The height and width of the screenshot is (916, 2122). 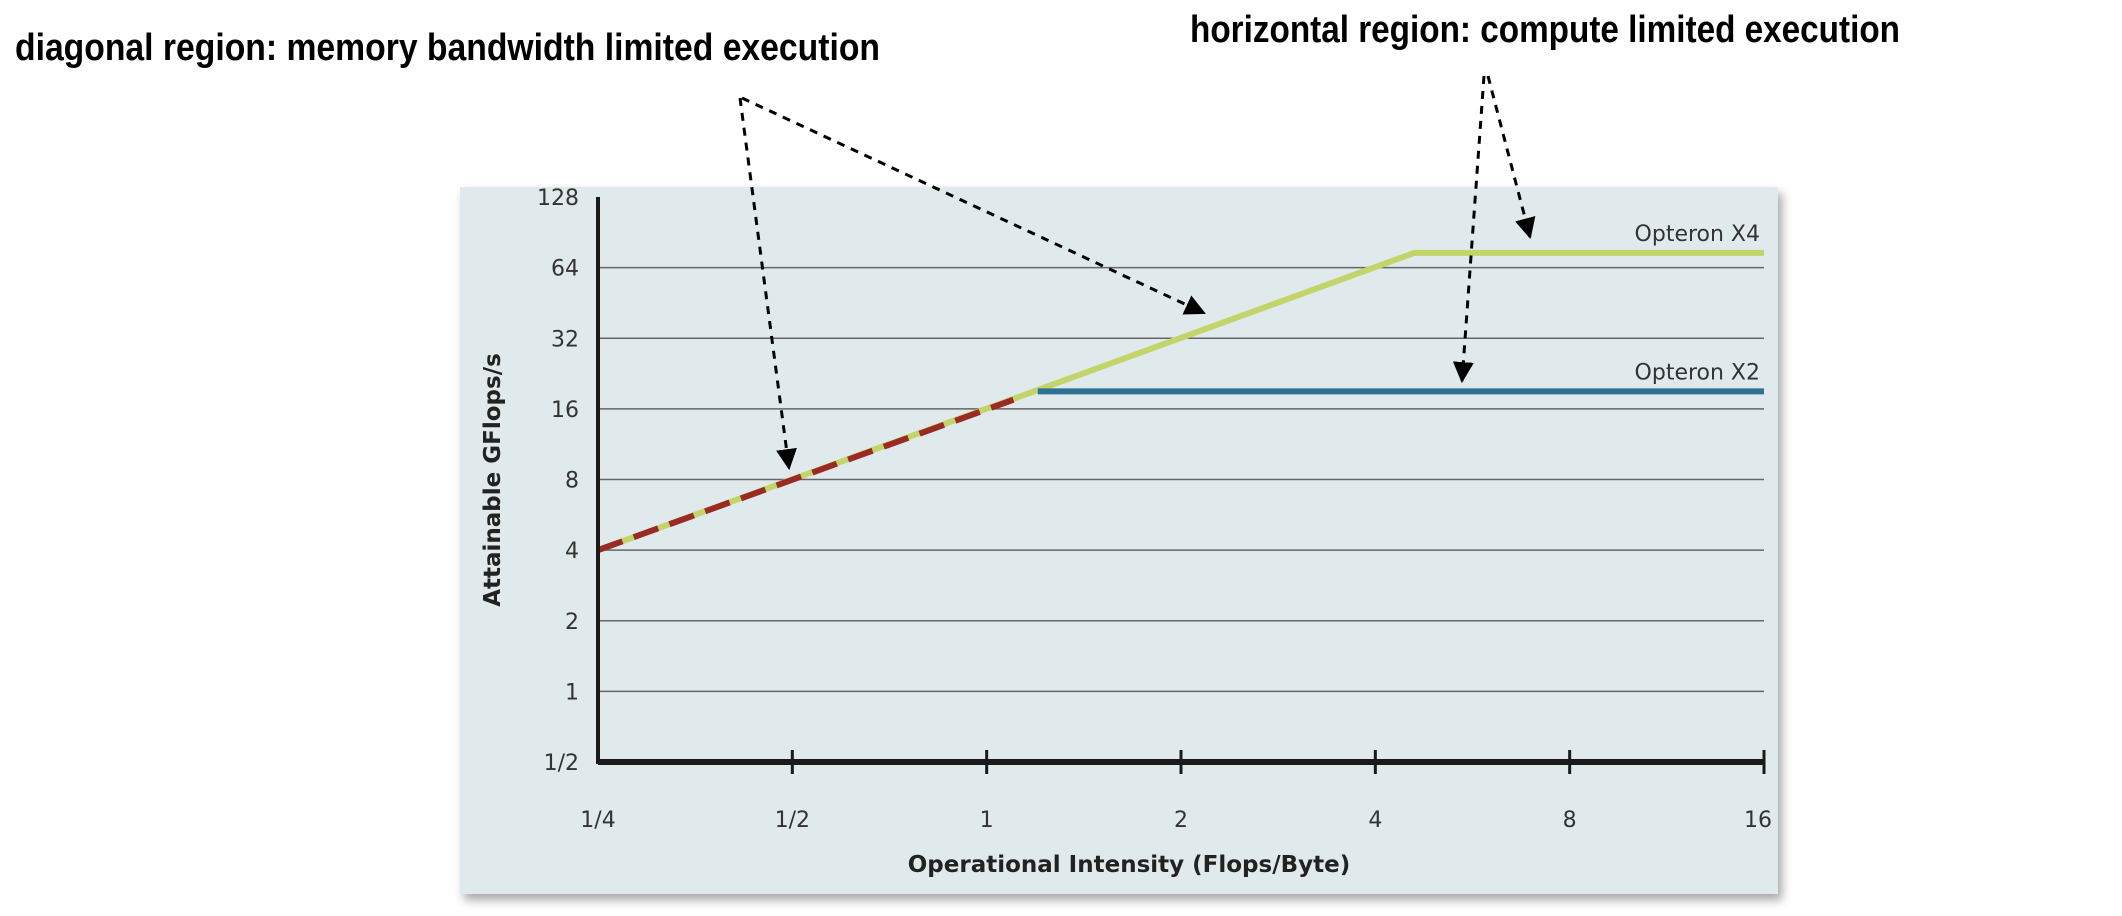 What do you see at coordinates (1181, 820) in the screenshot?
I see `x-tick-label: 2` at bounding box center [1181, 820].